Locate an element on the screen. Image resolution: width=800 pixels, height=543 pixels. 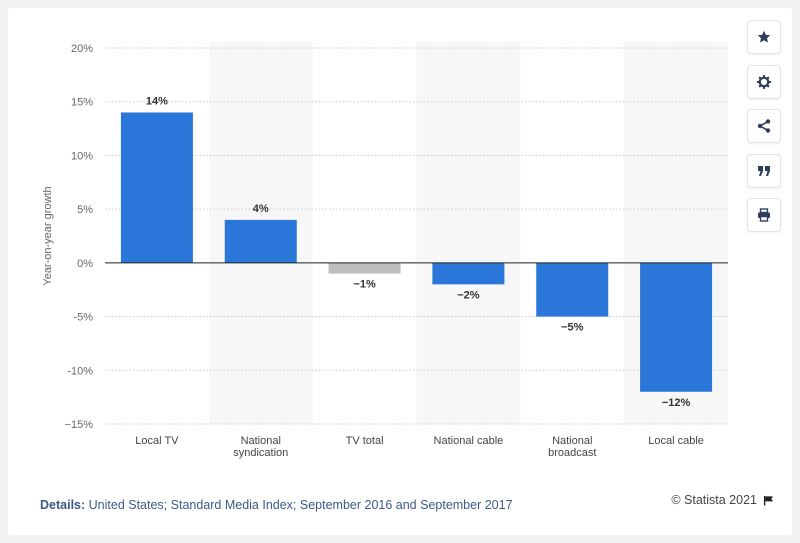
data-label: −5% is located at coordinates (572, 328).